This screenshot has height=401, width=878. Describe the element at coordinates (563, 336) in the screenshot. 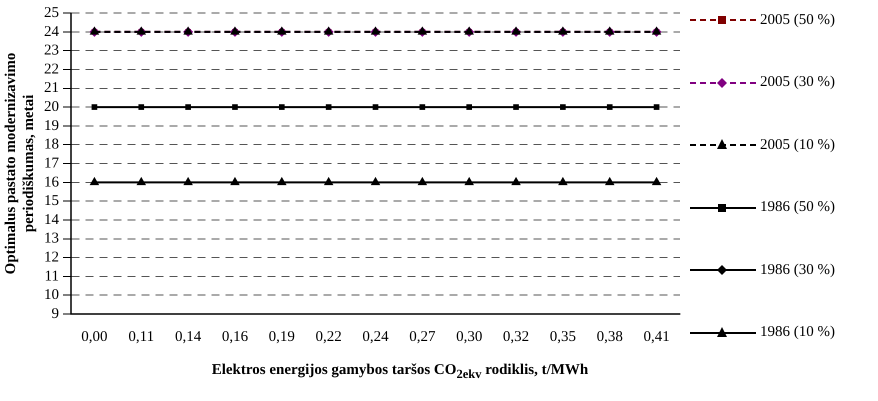

I see `x-tick-label: 0,35` at that location.